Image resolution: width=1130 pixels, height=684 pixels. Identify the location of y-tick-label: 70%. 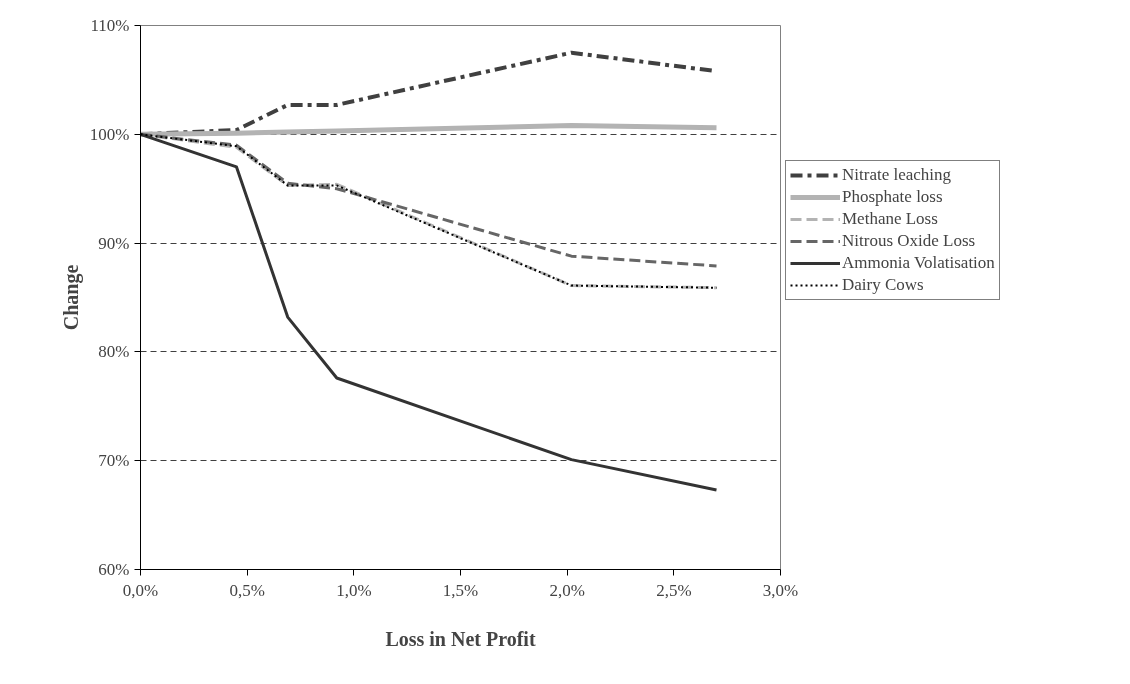
(114, 461).